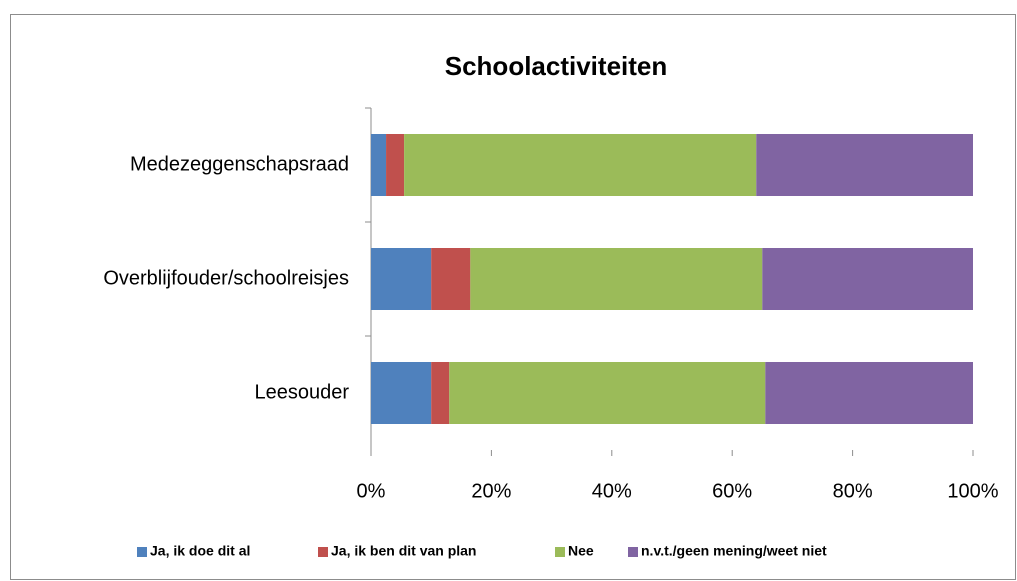 This screenshot has width=1017, height=581. I want to click on legend-label: Nee, so click(581, 551).